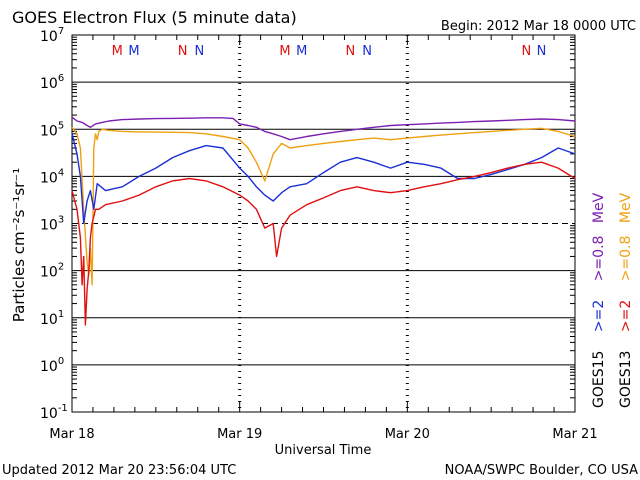  Describe the element at coordinates (599, 316) in the screenshot. I see `legend-g15-high: >=2` at that location.